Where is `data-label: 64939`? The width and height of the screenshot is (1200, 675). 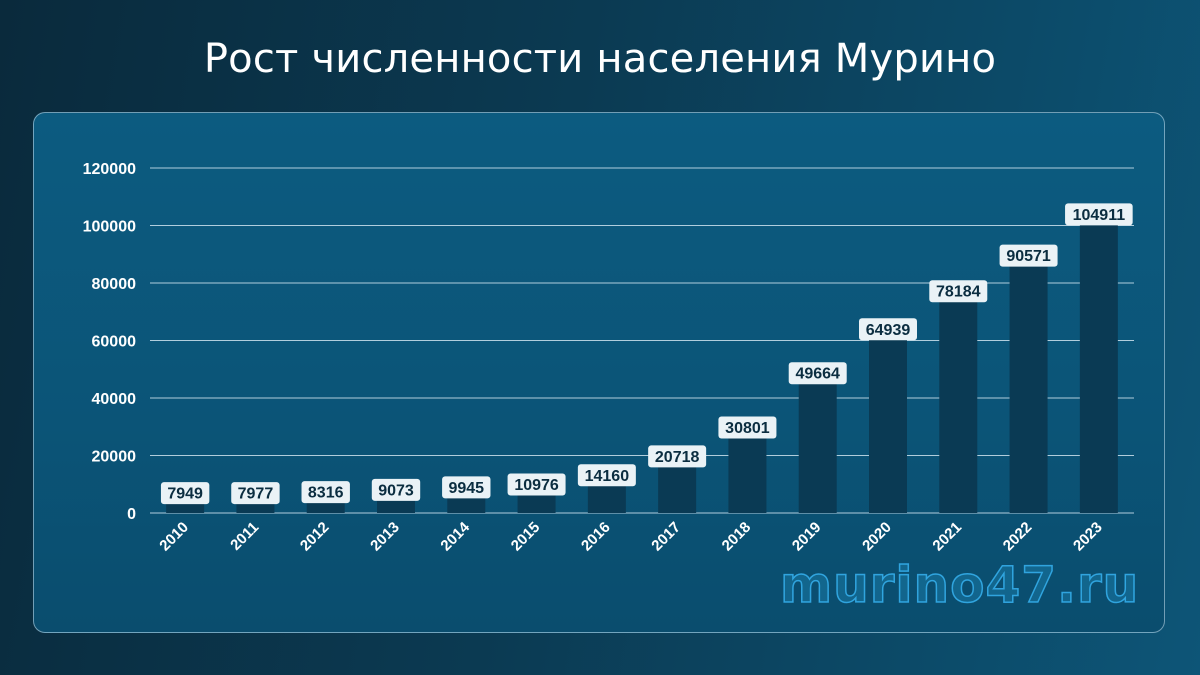 data-label: 64939 is located at coordinates (888, 330).